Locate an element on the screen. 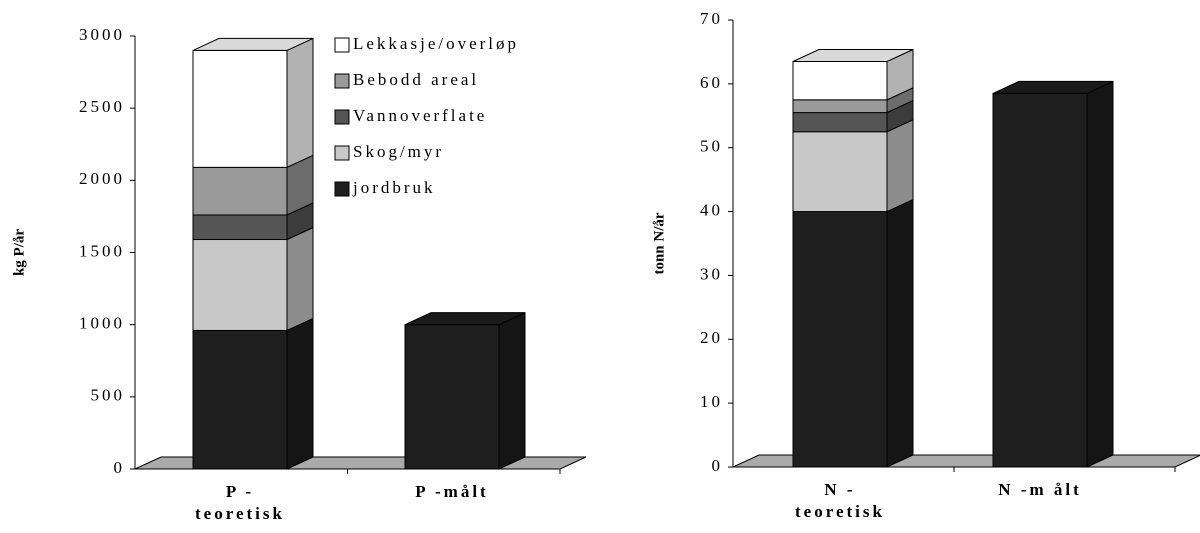 The width and height of the screenshot is (1200, 533). y-tick-label: 500 is located at coordinates (108, 395).